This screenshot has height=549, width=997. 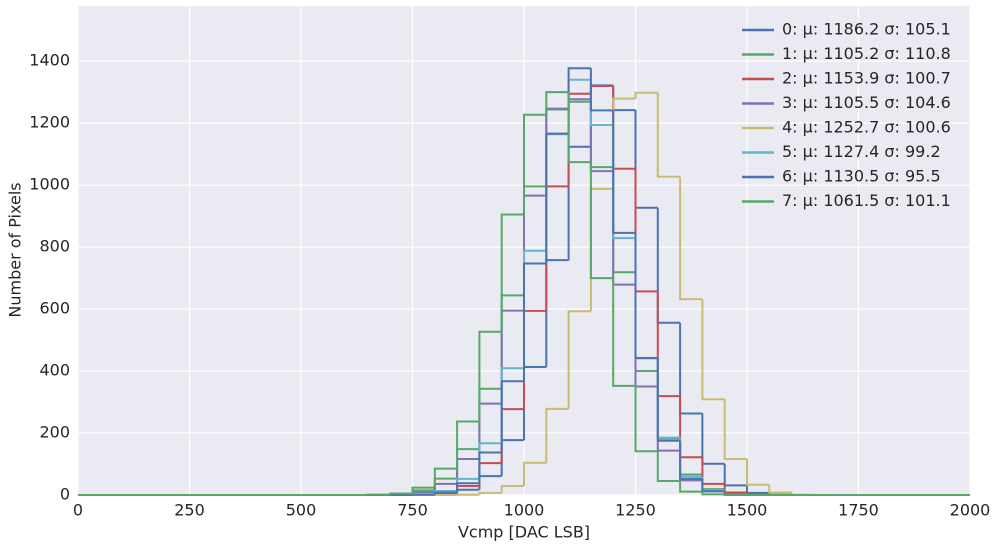 What do you see at coordinates (866, 29) in the screenshot?
I see `legend-label: 0: μ: 1186.2 σ: 105.1` at bounding box center [866, 29].